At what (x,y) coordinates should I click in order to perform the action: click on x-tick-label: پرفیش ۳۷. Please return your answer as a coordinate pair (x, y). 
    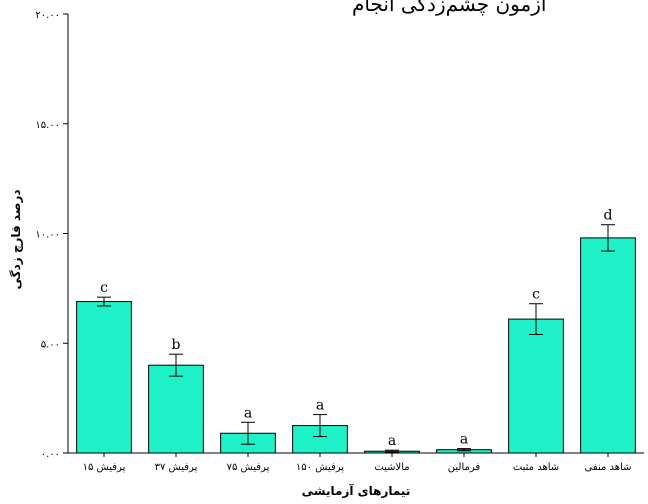
    Looking at the image, I should click on (176, 467).